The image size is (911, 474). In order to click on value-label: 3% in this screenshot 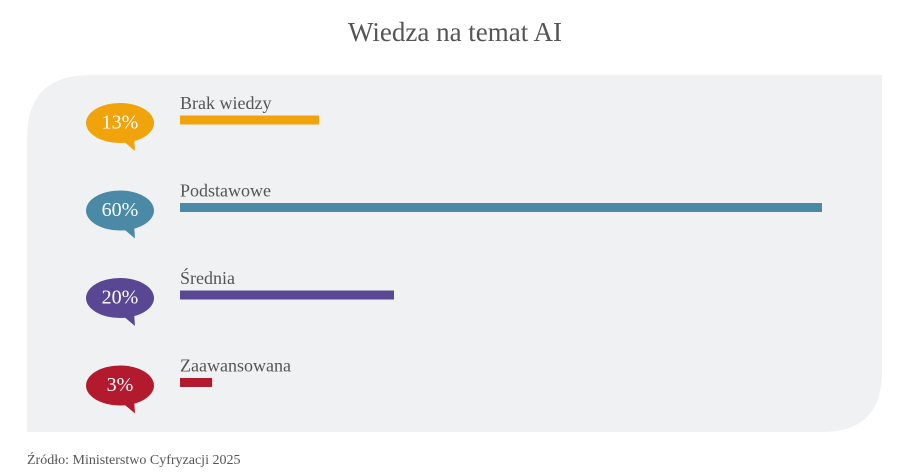, I will do `click(120, 385)`.